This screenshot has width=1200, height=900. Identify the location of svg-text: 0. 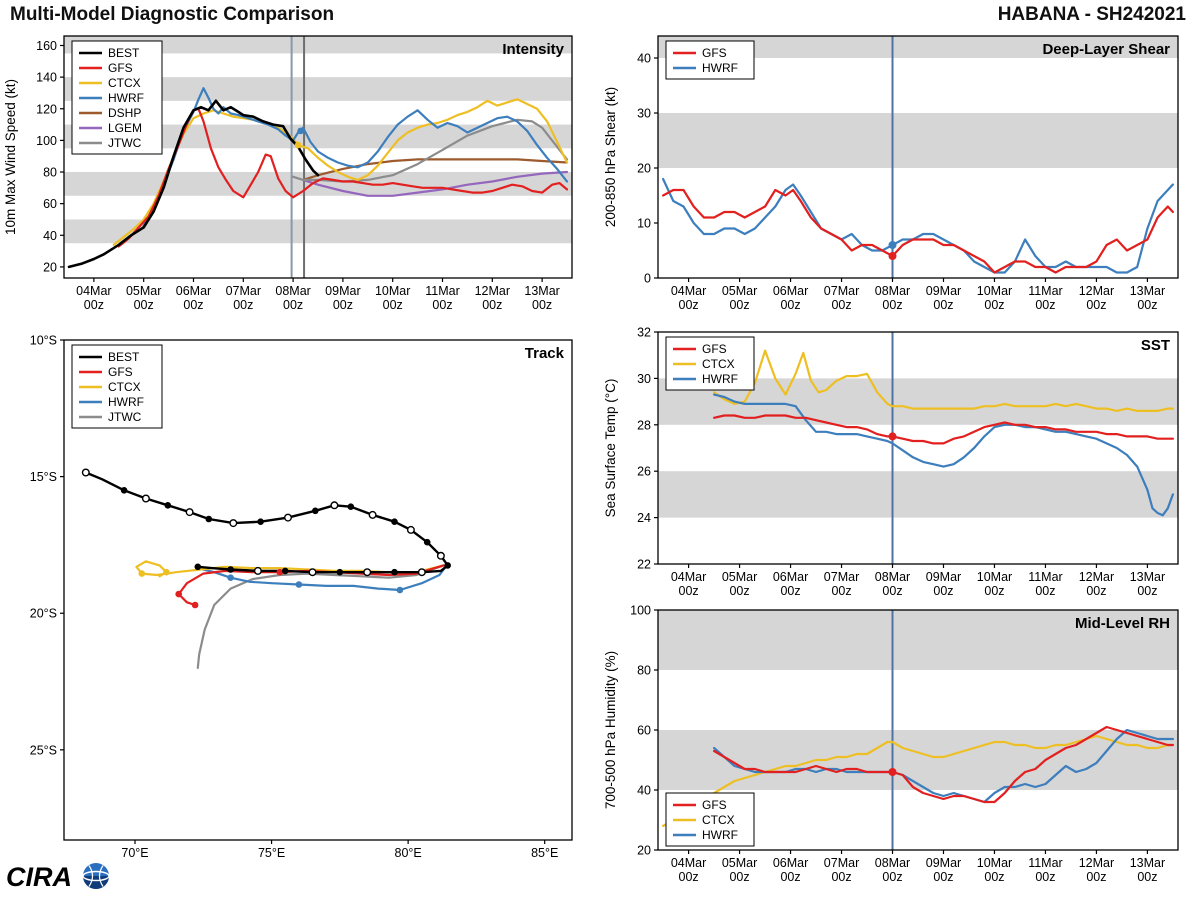
(647, 279).